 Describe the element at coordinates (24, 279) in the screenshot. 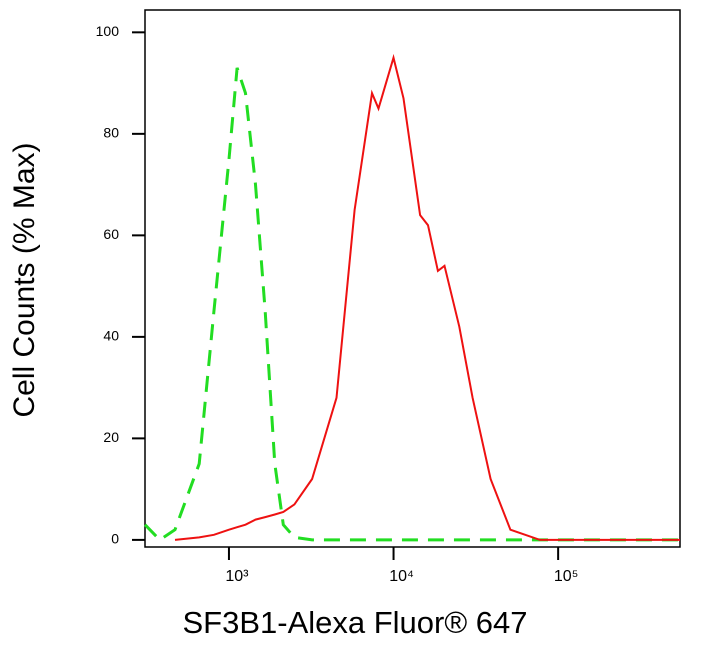

I see `y-axis-label: Cell Counts (% Max)` at that location.